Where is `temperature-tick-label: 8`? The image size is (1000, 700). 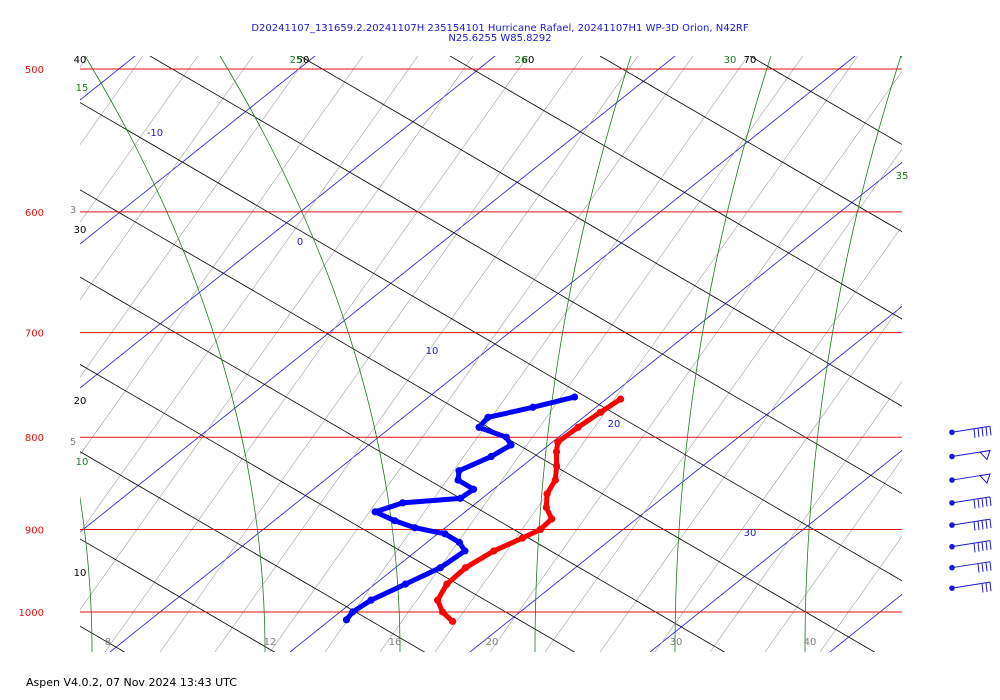
temperature-tick-label: 8 is located at coordinates (108, 642).